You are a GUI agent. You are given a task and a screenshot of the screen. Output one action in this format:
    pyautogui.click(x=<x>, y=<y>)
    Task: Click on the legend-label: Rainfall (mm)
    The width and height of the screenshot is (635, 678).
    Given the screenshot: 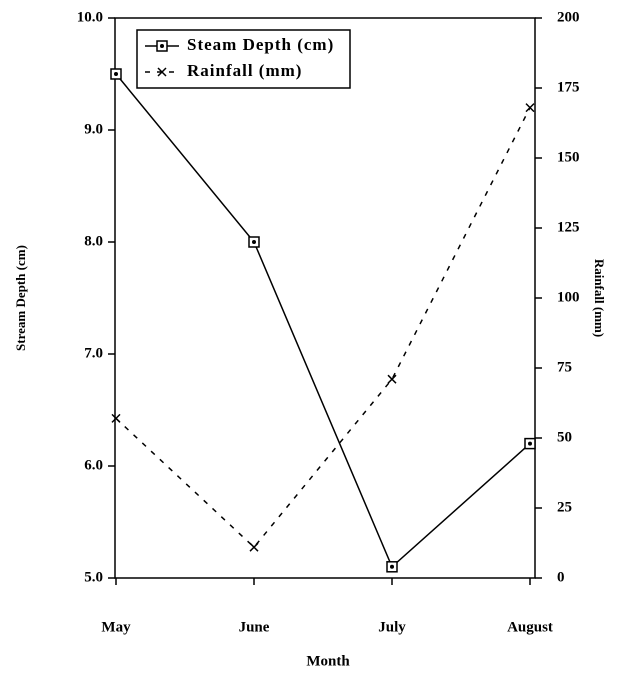 What is the action you would take?
    pyautogui.click(x=244, y=70)
    